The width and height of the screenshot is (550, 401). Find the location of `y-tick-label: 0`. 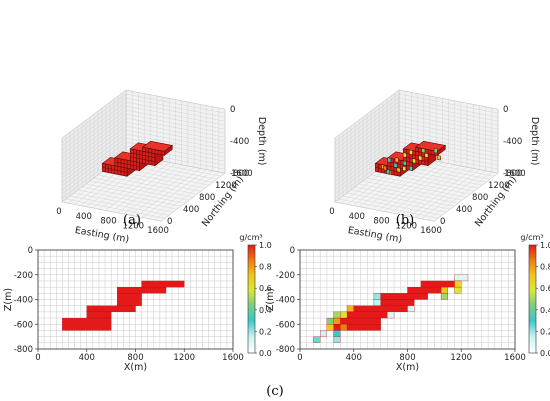

y-tick-label: 0 is located at coordinates (292, 251).